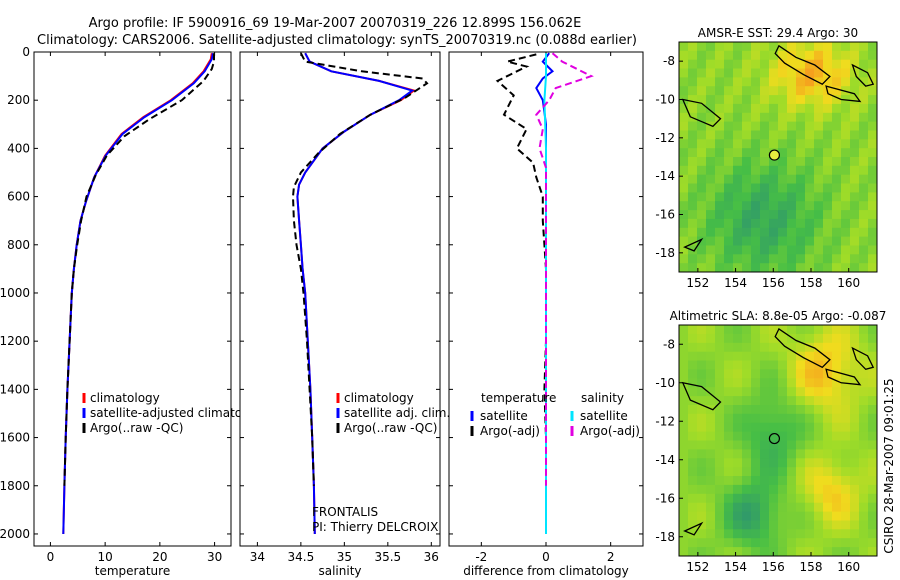 The height and width of the screenshot is (580, 900). What do you see at coordinates (504, 416) in the screenshot?
I see `legend-label: satellite` at bounding box center [504, 416].